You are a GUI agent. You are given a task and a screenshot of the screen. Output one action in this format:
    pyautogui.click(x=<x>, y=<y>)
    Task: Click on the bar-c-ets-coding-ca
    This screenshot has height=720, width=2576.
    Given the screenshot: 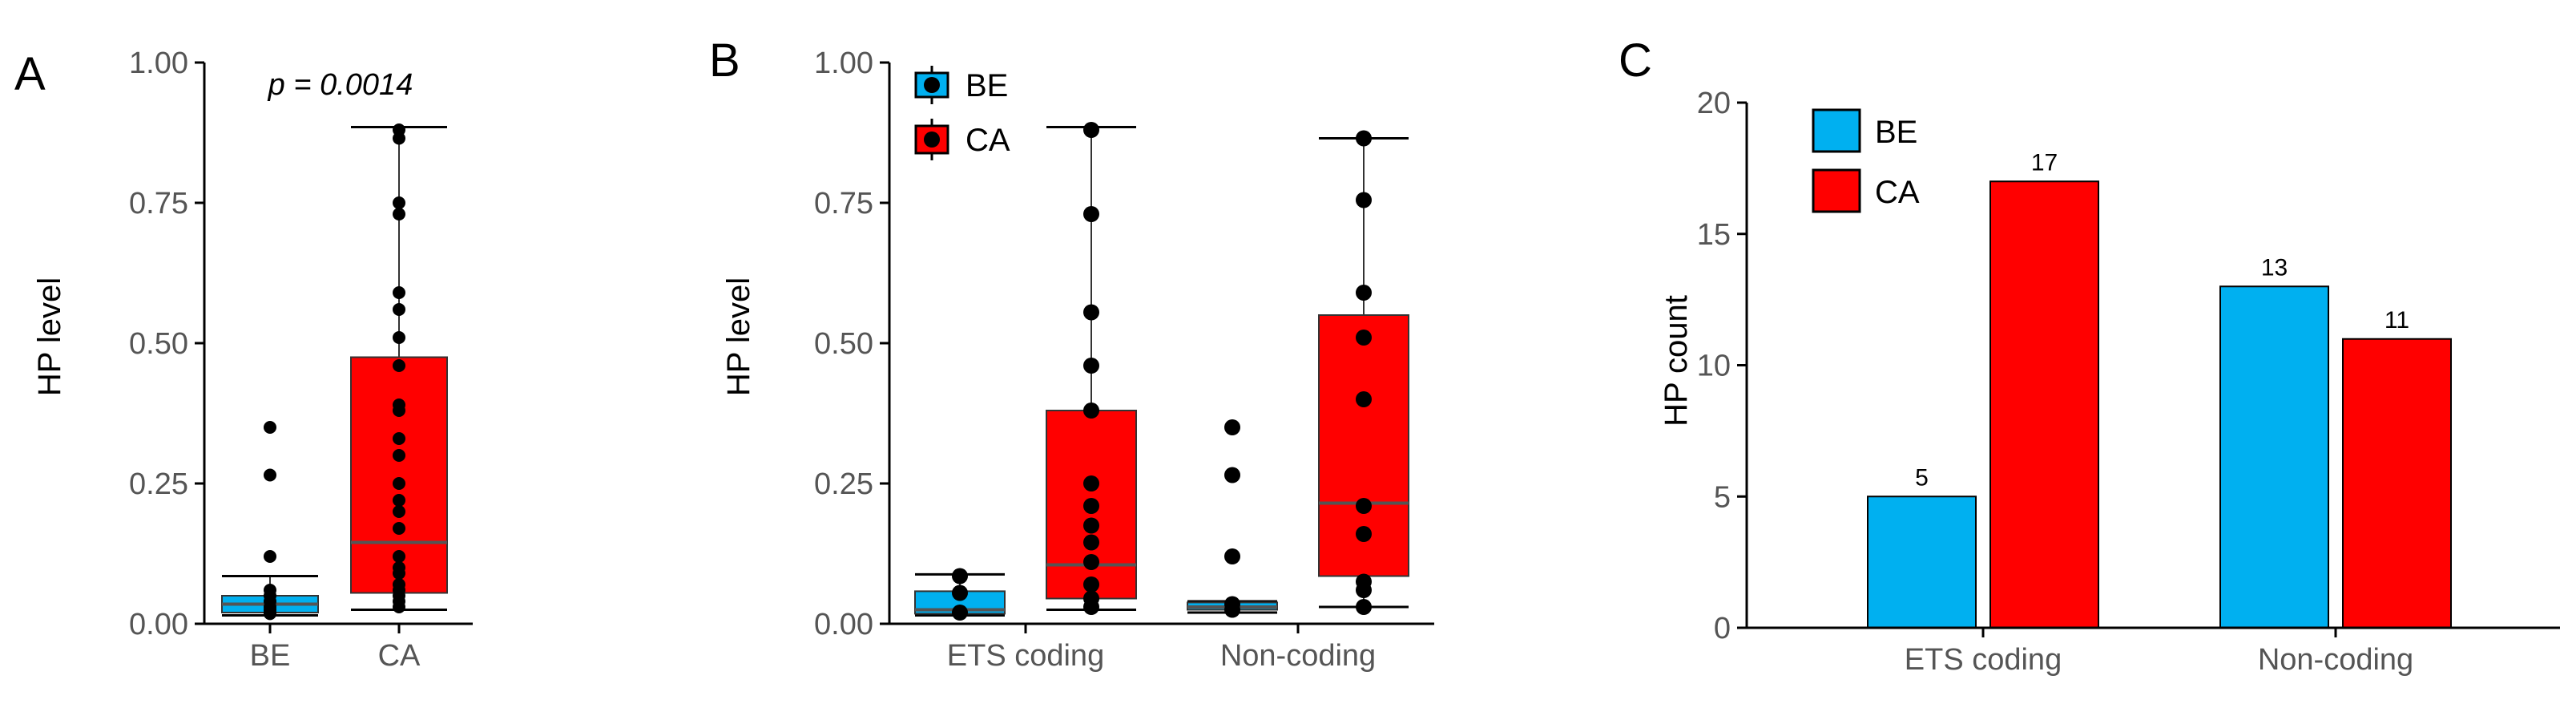 What is the action you would take?
    pyautogui.click(x=2044, y=404)
    